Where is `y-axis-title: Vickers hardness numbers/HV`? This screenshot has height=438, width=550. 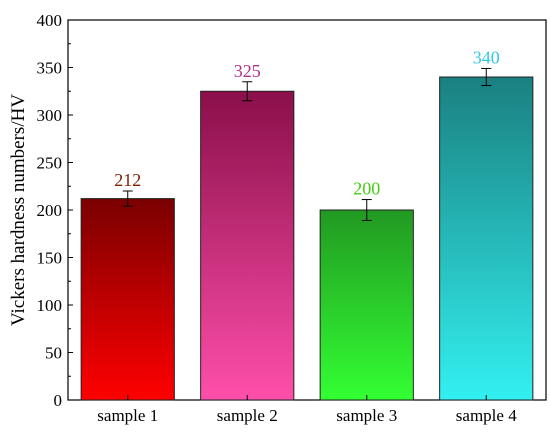 y-axis-title: Vickers hardness numbers/HV is located at coordinates (18, 210).